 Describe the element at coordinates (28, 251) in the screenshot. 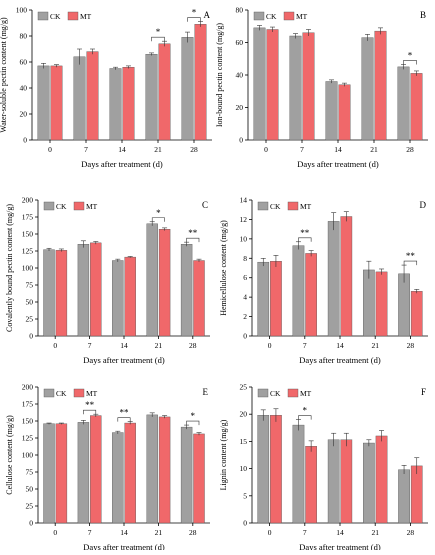

I see `y-tick-label: 125` at that location.